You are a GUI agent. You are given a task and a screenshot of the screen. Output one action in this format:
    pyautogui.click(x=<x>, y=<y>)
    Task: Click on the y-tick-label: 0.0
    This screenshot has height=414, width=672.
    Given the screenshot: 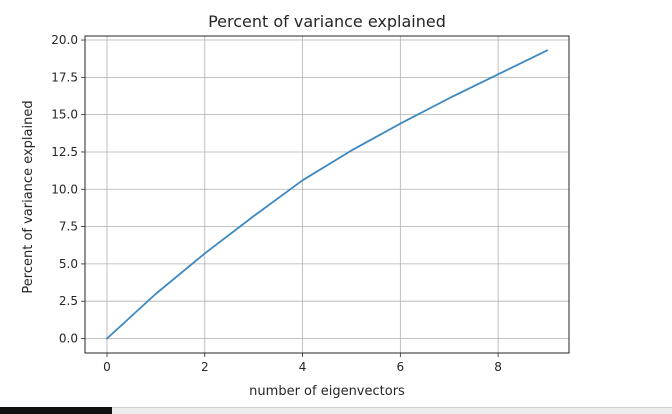 What is the action you would take?
    pyautogui.click(x=68, y=339)
    